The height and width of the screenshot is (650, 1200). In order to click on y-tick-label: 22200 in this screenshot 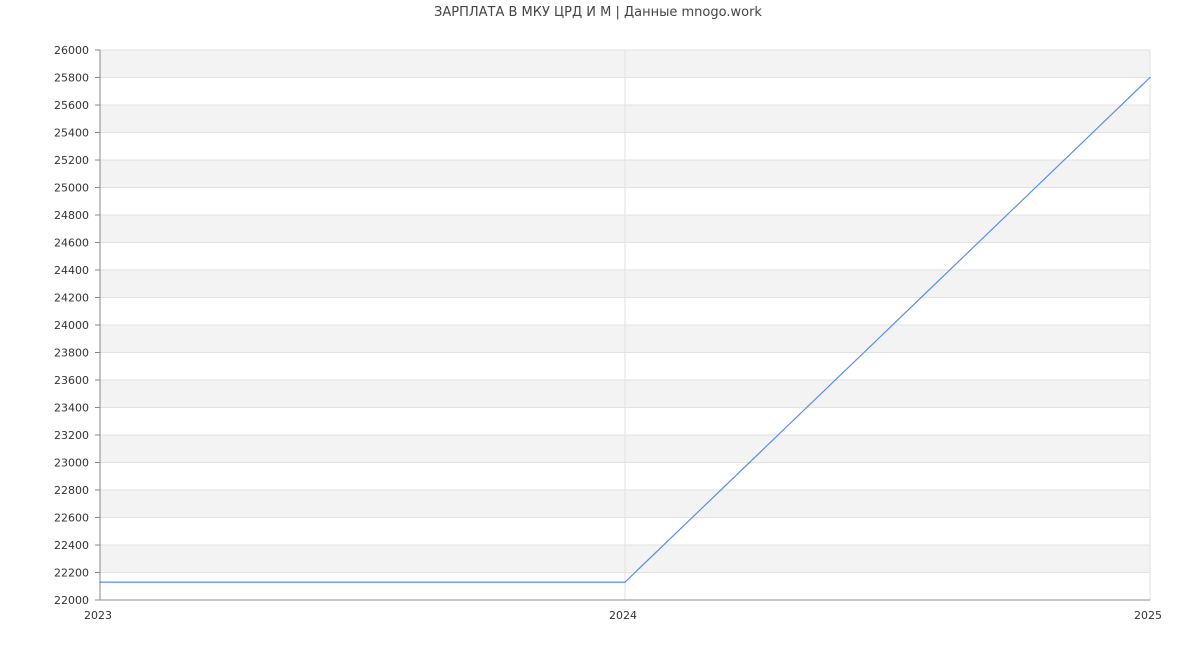, I will do `click(71, 573)`.